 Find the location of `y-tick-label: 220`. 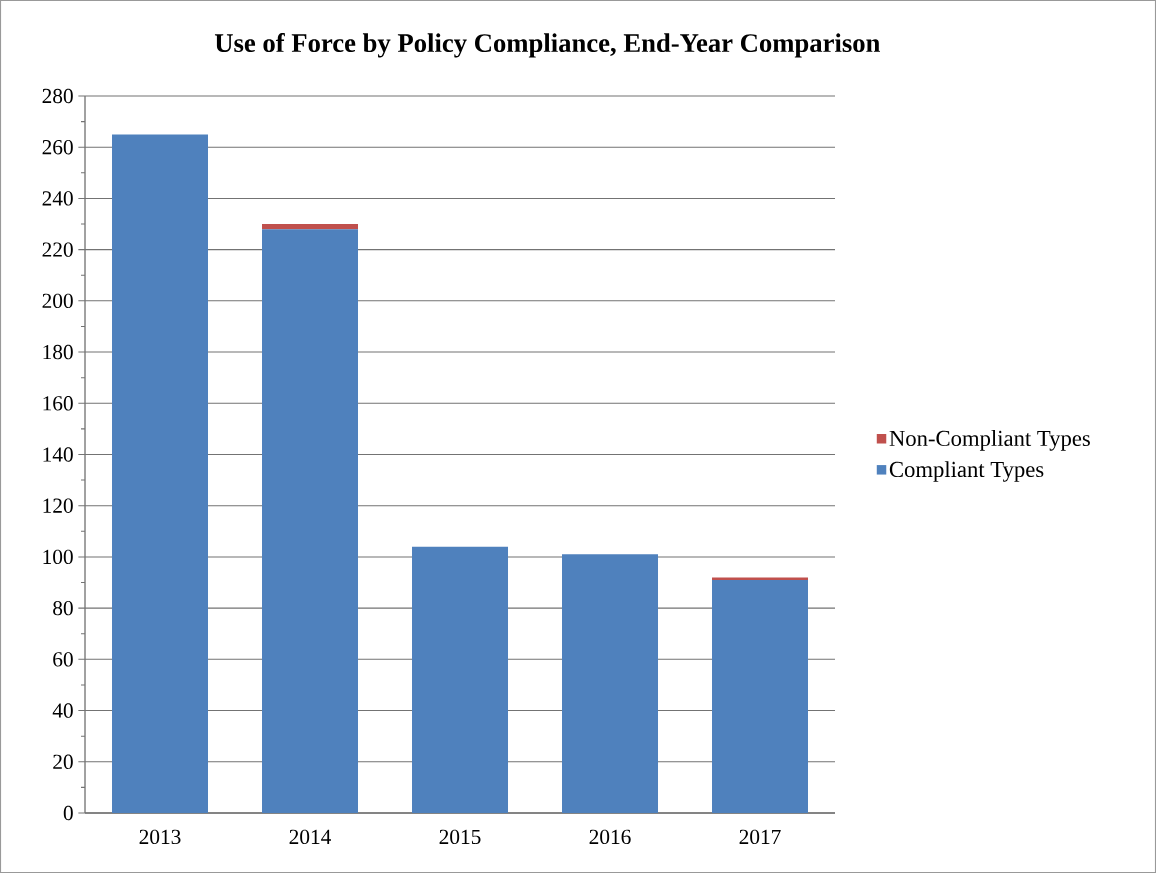

y-tick-label: 220 is located at coordinates (57, 249).